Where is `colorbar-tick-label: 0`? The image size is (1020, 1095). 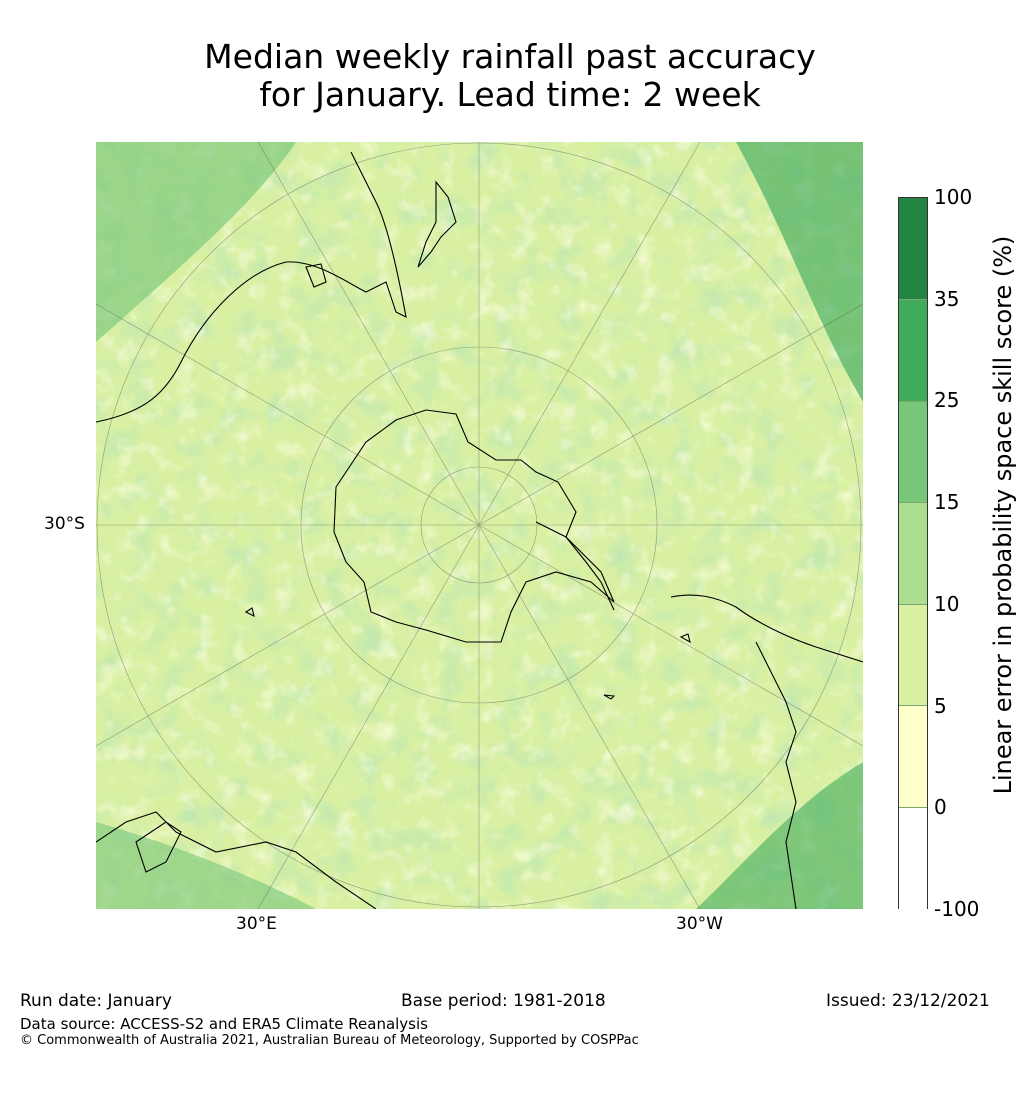
colorbar-tick-label: 0 is located at coordinates (940, 807).